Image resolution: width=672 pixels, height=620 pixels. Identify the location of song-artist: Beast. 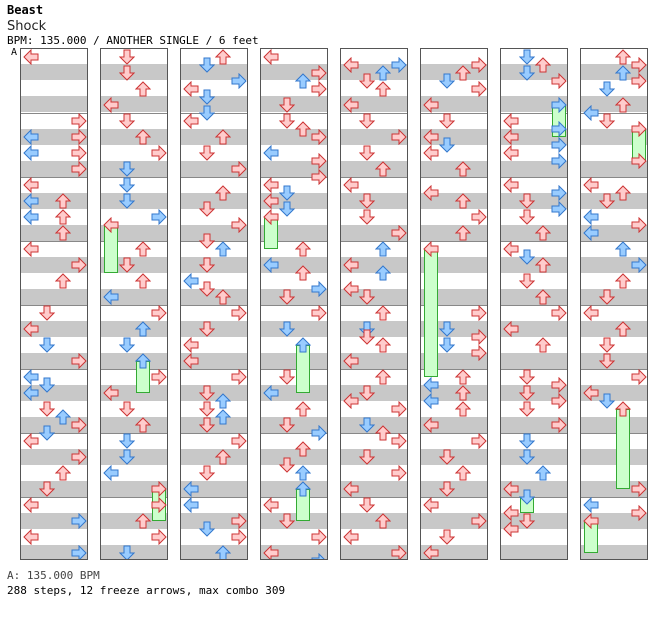
(25, 10).